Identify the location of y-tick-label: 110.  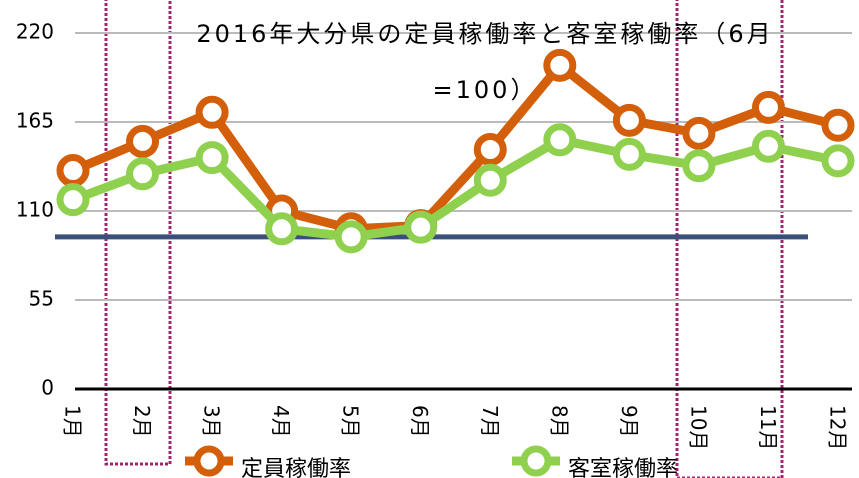
(35, 210).